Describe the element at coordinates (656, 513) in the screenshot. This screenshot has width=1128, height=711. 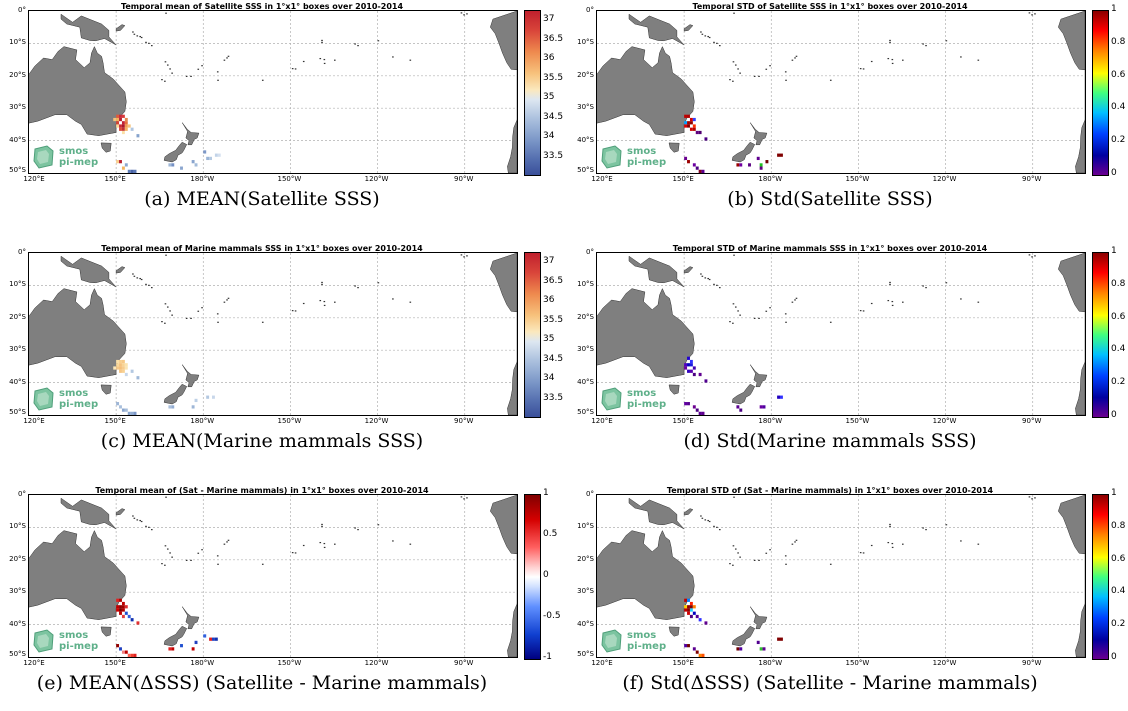
I see `landmass-ng` at that location.